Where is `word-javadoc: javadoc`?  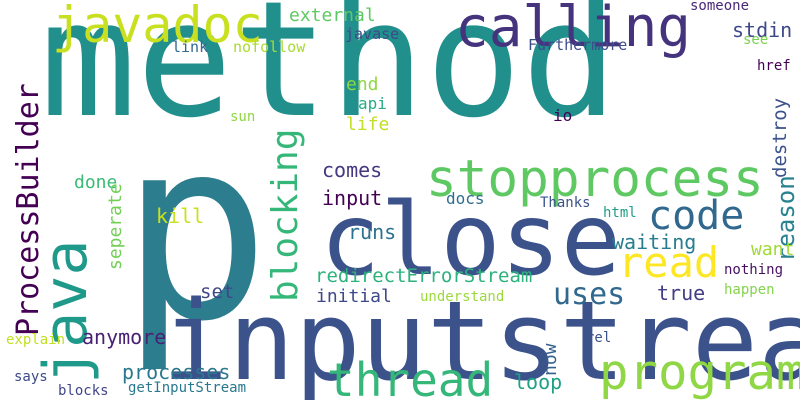
word-javadoc: javadoc is located at coordinates (157, 25).